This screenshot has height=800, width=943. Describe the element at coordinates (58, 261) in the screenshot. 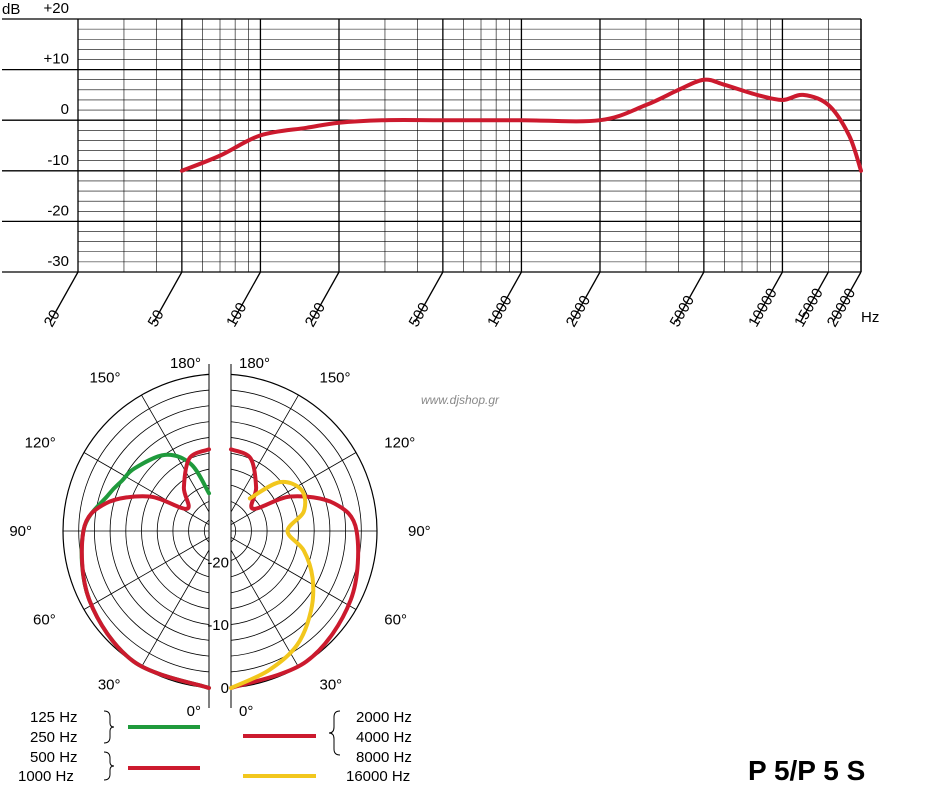

I see `freq-y-tick-label: -30` at that location.